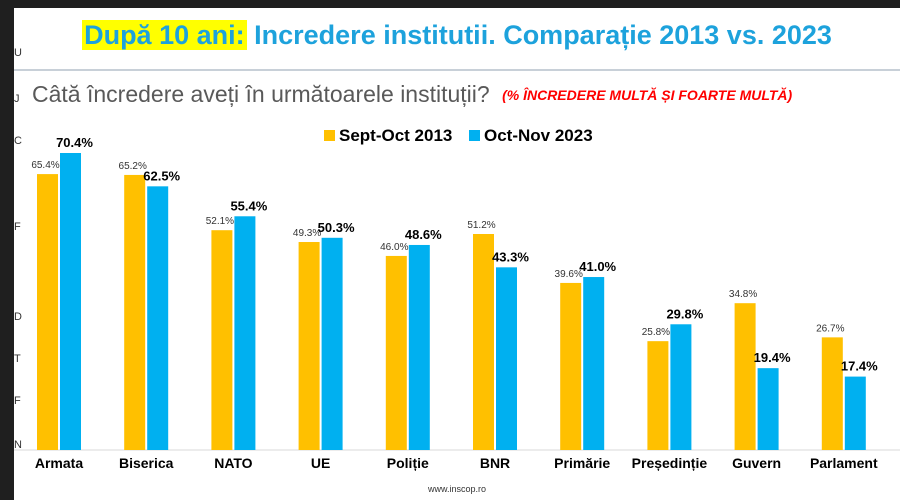 Image resolution: width=900 pixels, height=500 pixels. I want to click on side-letter: U, so click(20, 53).